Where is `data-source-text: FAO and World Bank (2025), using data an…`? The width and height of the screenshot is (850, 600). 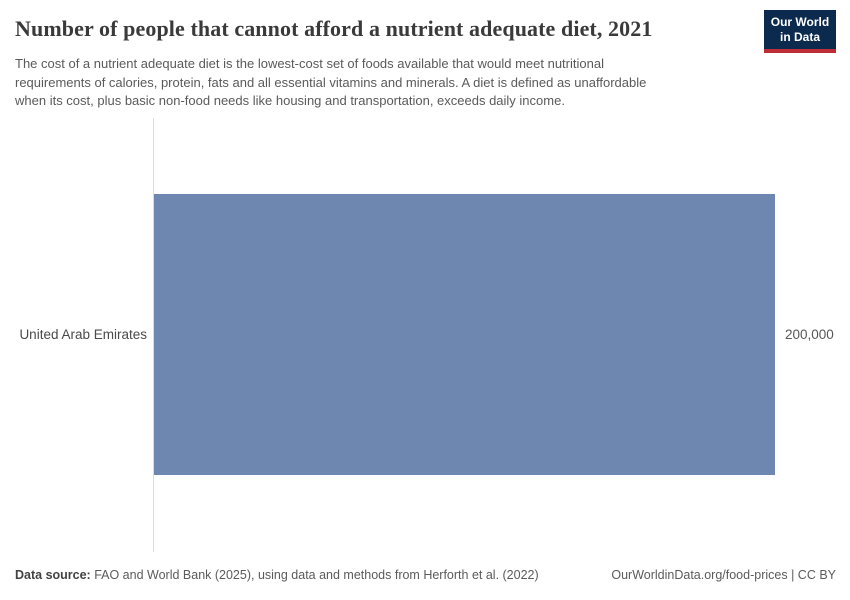 data-source-text: FAO and World Bank (2025), using data an… is located at coordinates (314, 575).